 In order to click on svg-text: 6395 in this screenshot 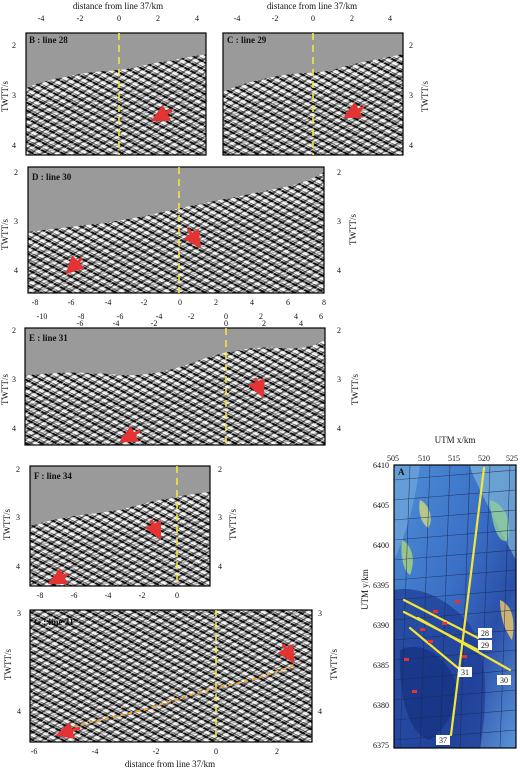, I will do `click(381, 585)`.